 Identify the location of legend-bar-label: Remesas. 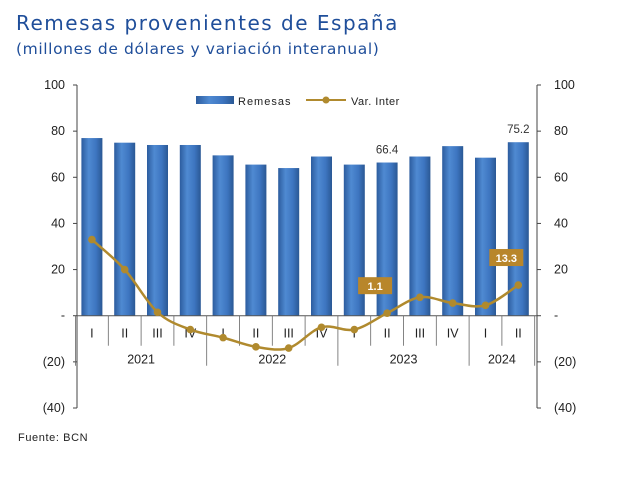
(264, 102).